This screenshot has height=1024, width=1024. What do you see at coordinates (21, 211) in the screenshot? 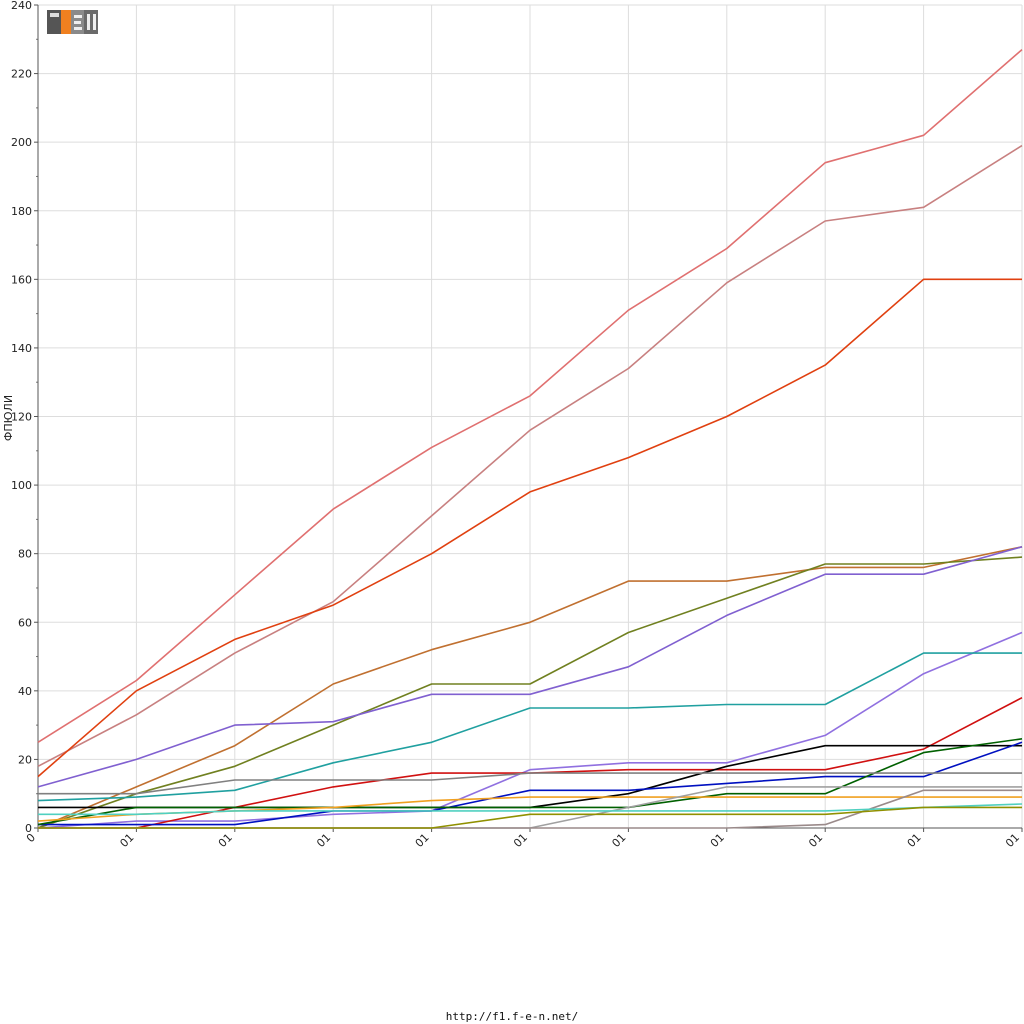
I see `y-tick-label-9: 180` at bounding box center [21, 211].